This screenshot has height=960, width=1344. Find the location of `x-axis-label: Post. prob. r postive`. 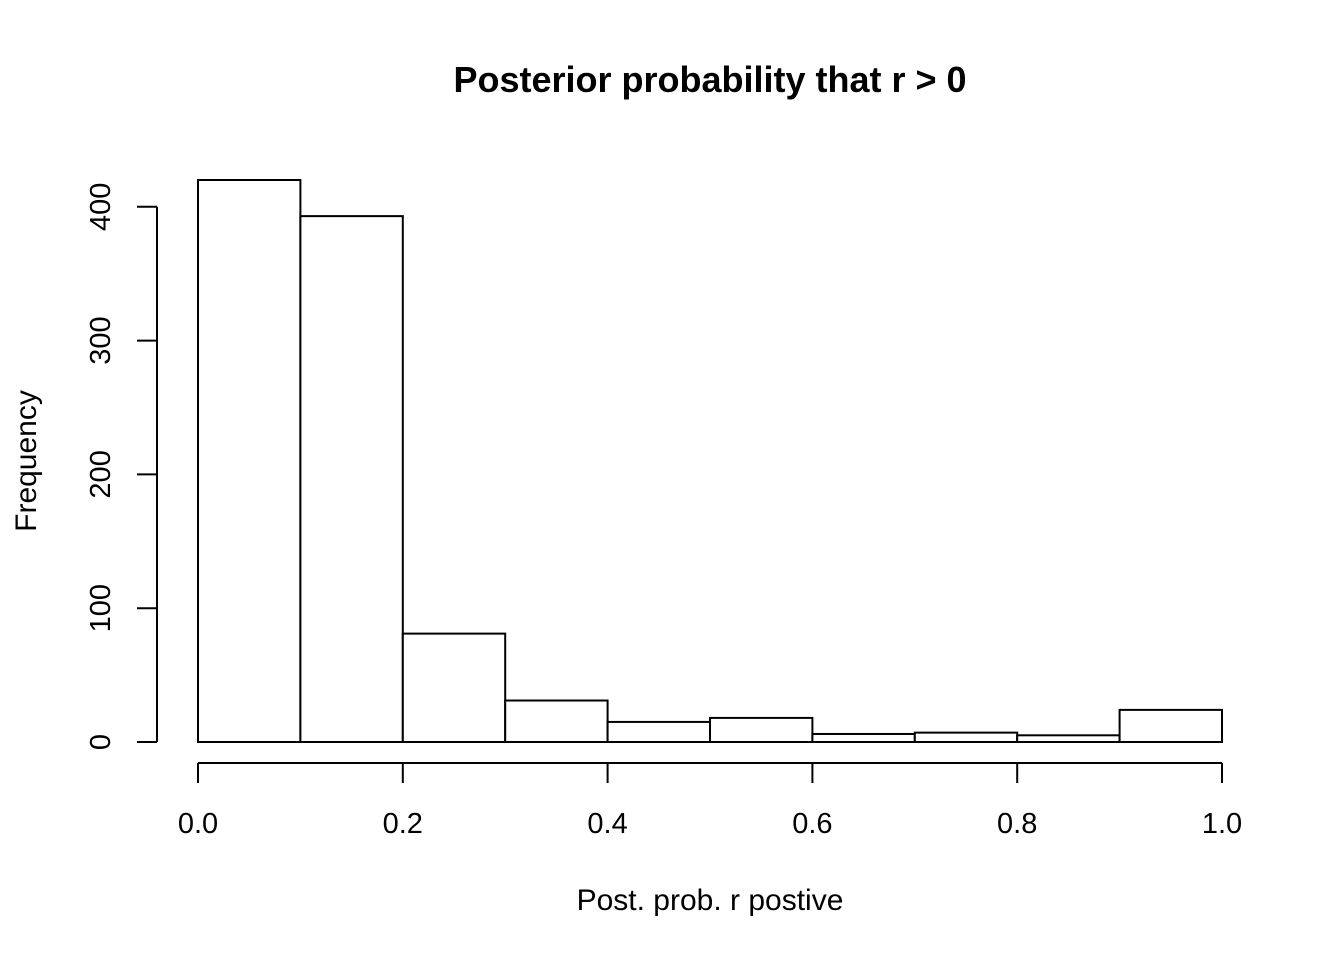

x-axis-label: Post. prob. r postive is located at coordinates (710, 900).